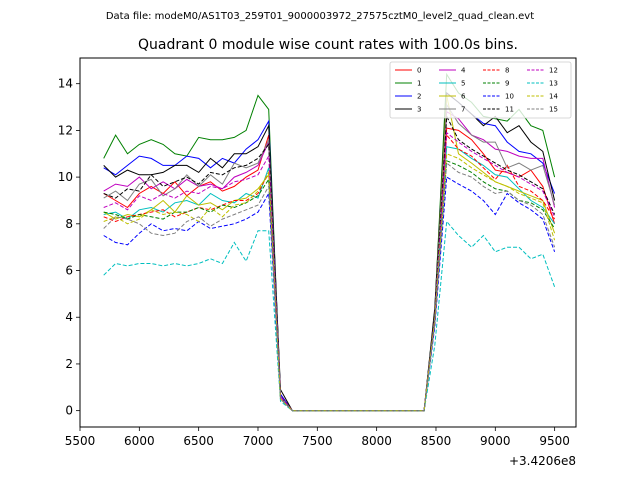 This screenshot has height=480, width=640. I want to click on legend-label-8: 8, so click(507, 71).